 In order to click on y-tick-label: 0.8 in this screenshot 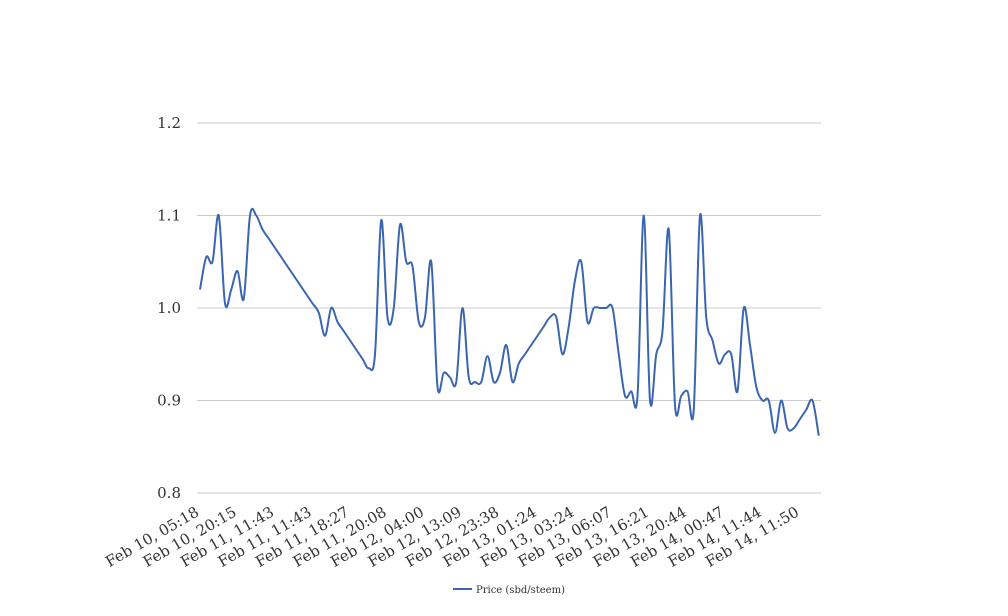, I will do `click(169, 493)`.